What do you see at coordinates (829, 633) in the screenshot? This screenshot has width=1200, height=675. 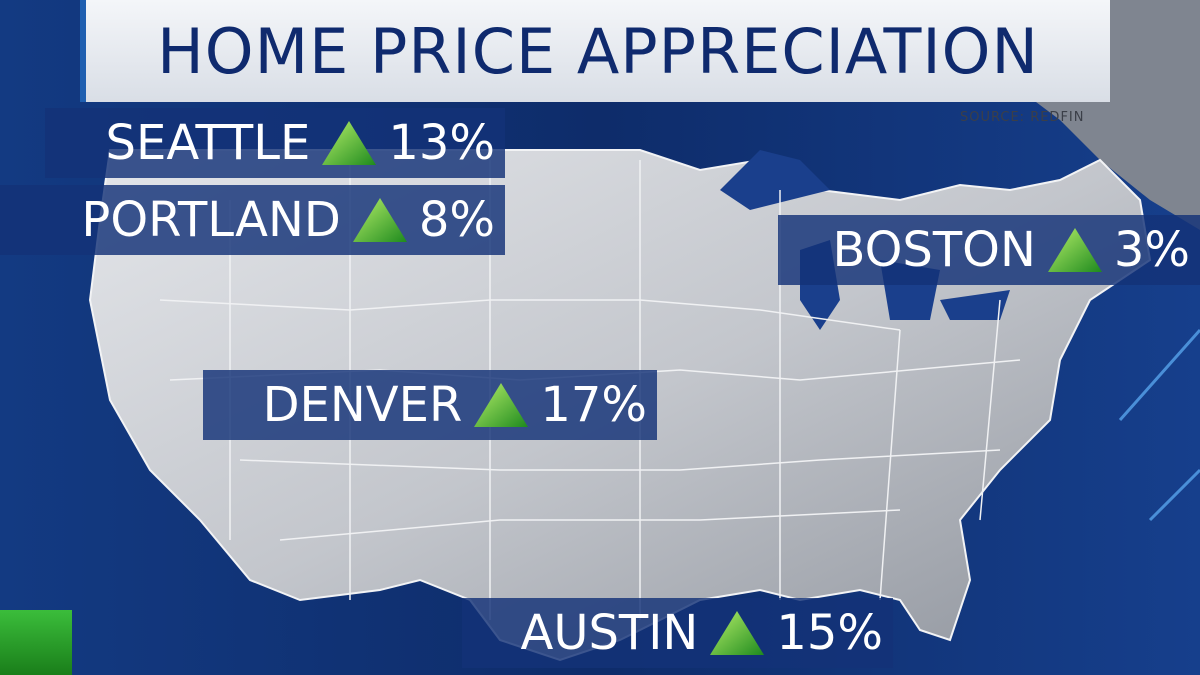 I see `city-change: 15%` at bounding box center [829, 633].